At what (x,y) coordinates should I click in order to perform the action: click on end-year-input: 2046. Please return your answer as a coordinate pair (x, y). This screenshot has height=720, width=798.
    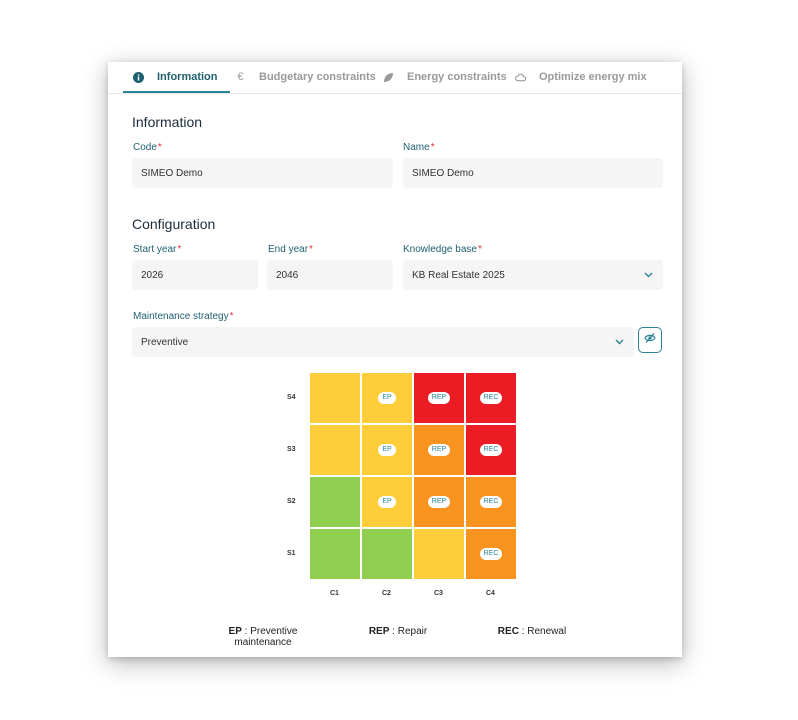
    Looking at the image, I should click on (330, 275).